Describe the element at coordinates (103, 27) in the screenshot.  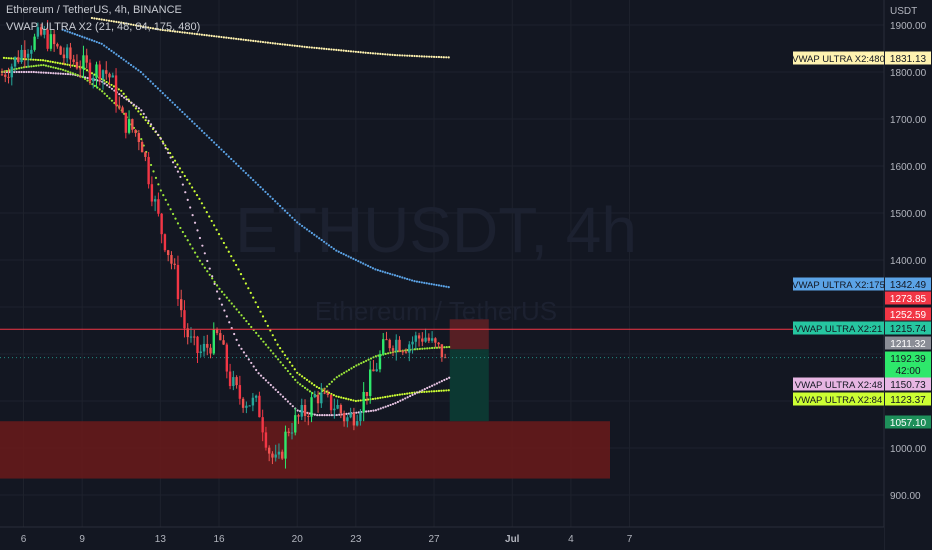
I see `indicator-legend: VWAP ULTRA X2 (21, 48, 84, 175, 480)` at that location.